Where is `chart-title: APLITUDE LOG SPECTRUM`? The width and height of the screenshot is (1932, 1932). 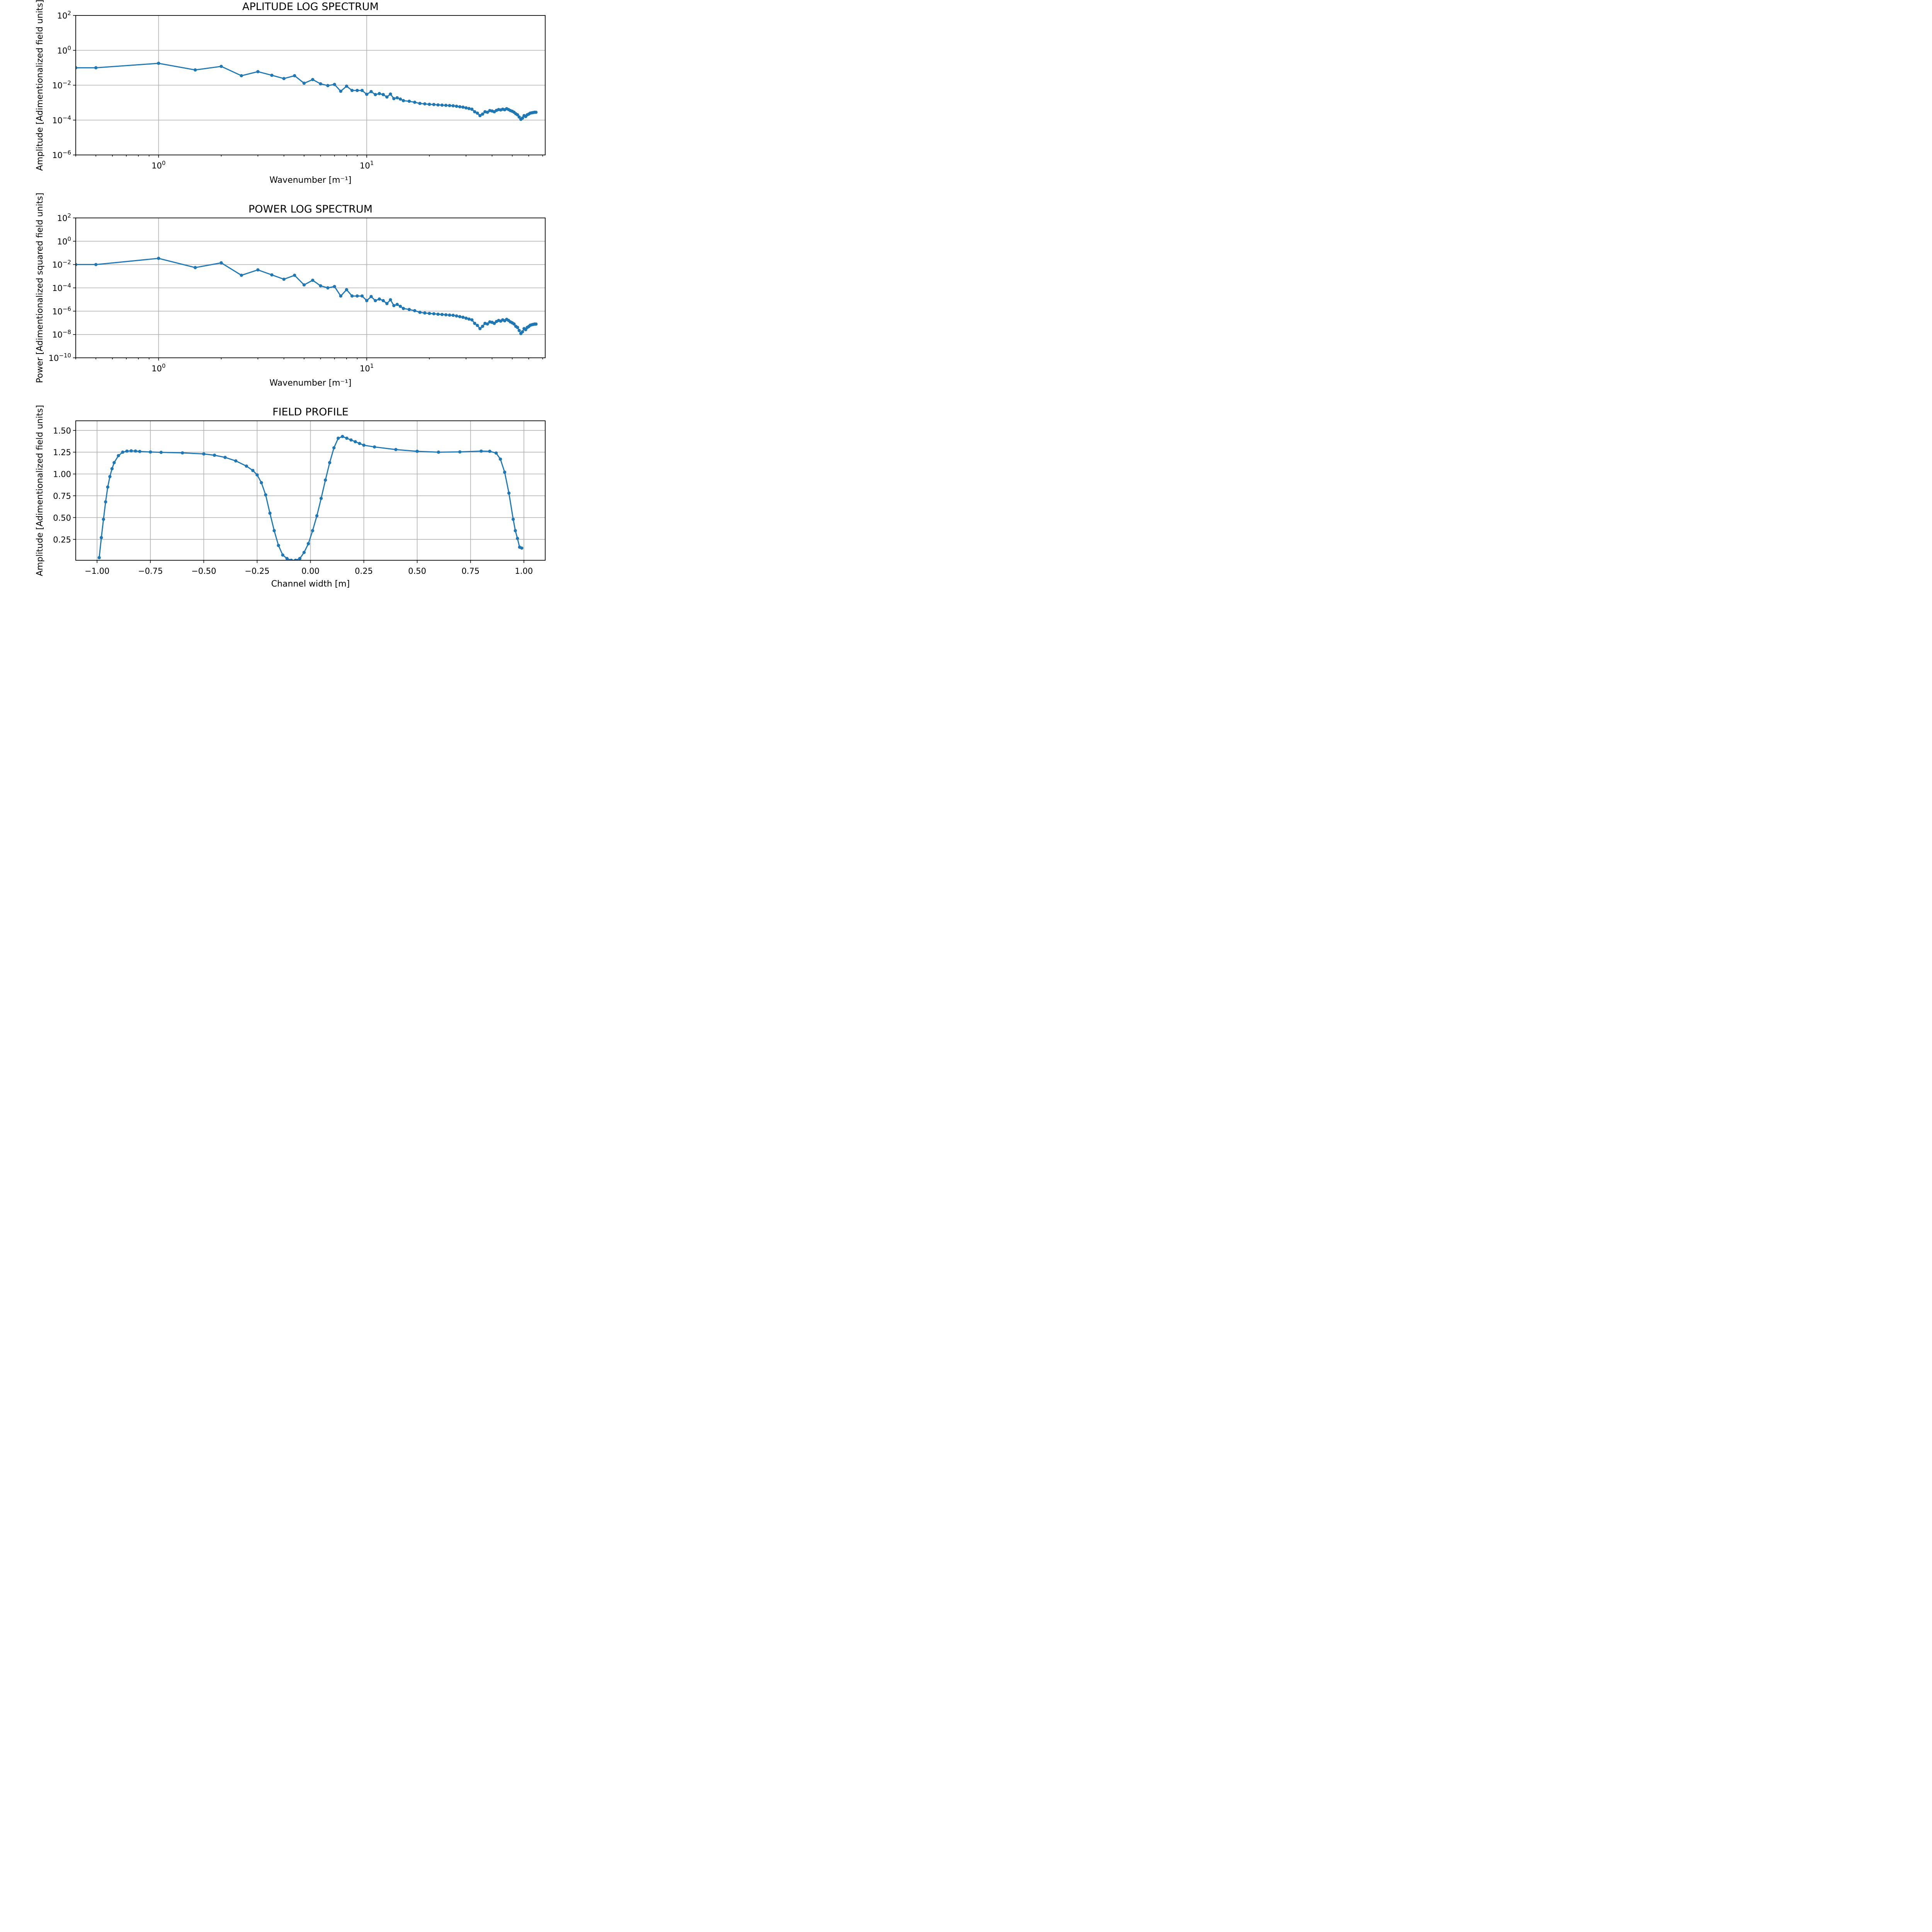 chart-title: APLITUDE LOG SPECTRUM is located at coordinates (310, 7).